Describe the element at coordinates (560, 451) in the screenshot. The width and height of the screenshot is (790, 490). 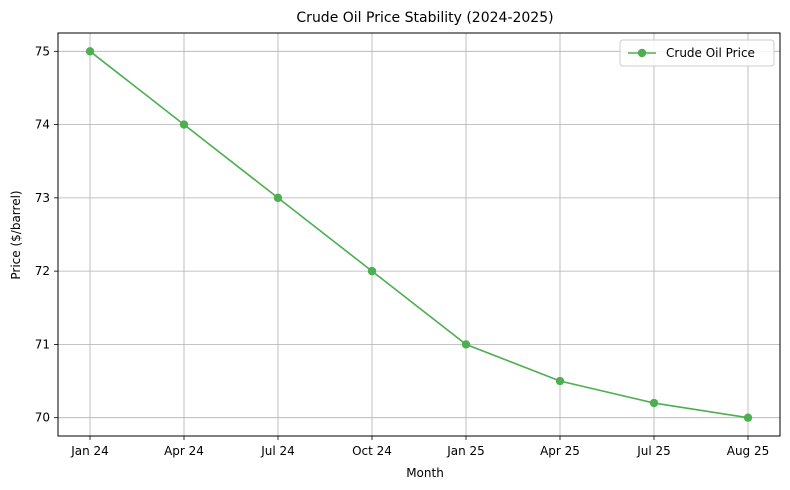
I see `x-tick-label: Apr 25` at that location.